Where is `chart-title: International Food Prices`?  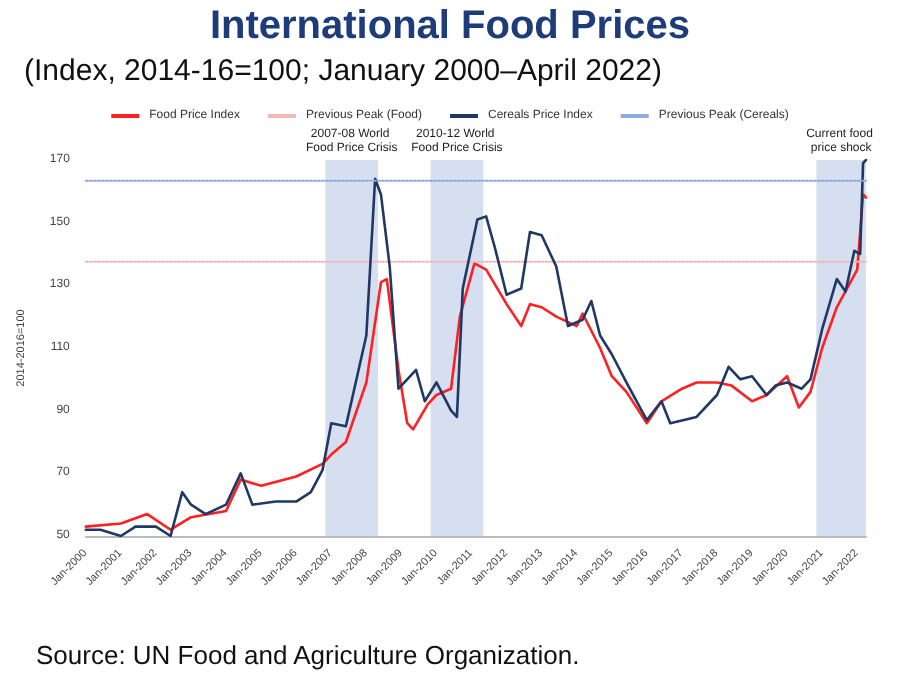
chart-title: International Food Prices is located at coordinates (450, 27).